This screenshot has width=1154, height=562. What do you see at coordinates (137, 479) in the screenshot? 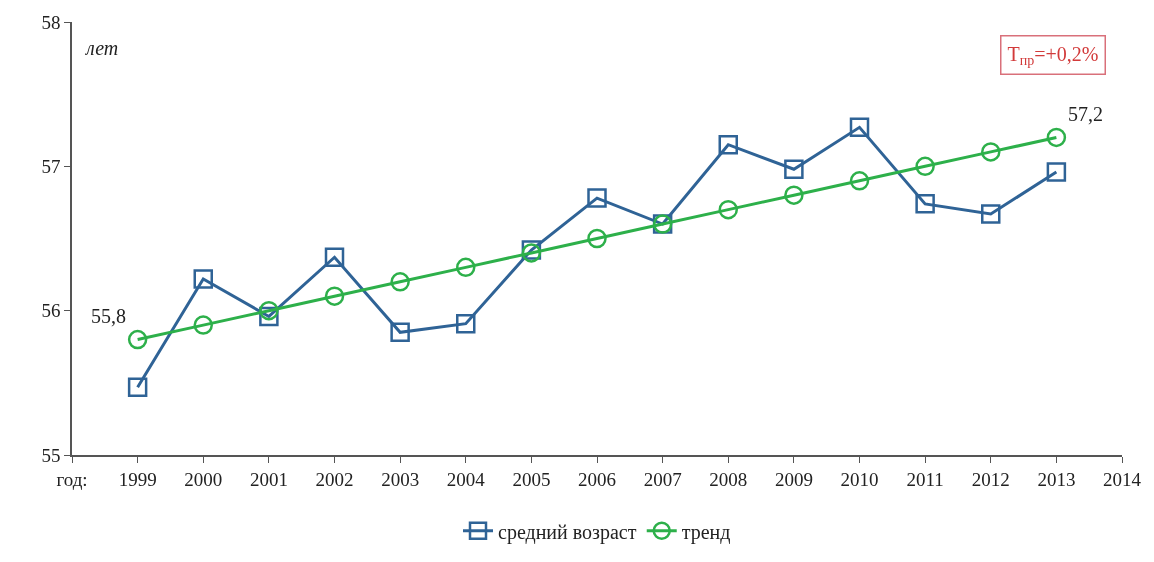
I see `x-tick-label: 1999` at bounding box center [137, 479].